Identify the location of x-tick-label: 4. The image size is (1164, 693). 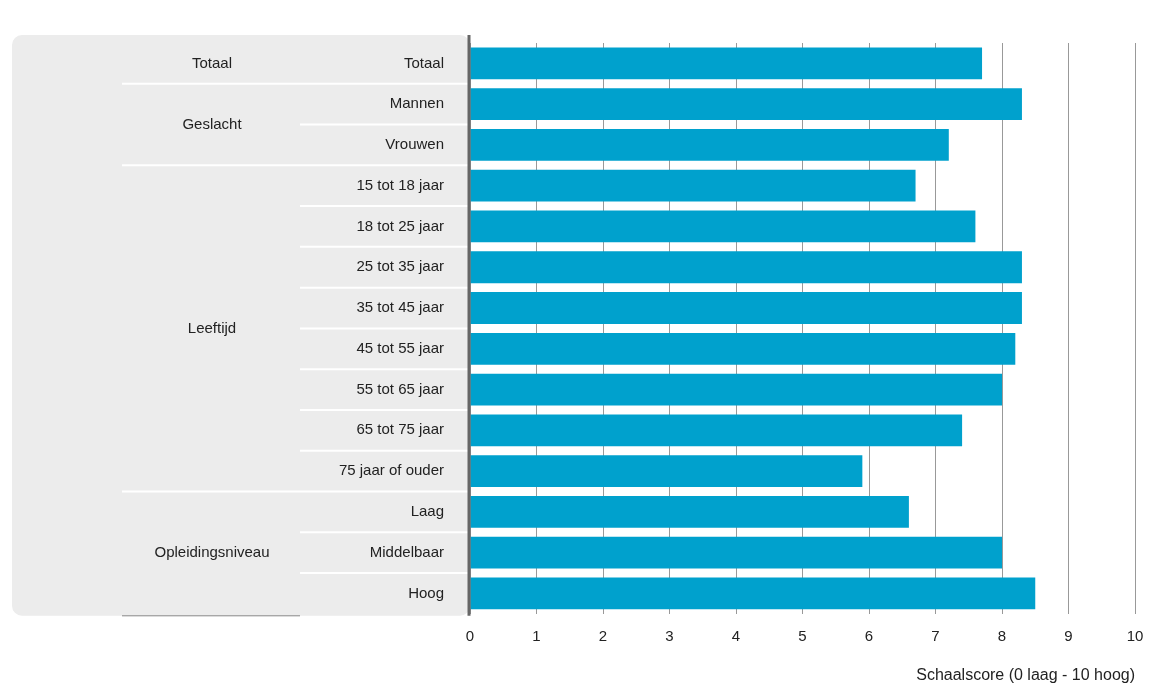
(736, 635).